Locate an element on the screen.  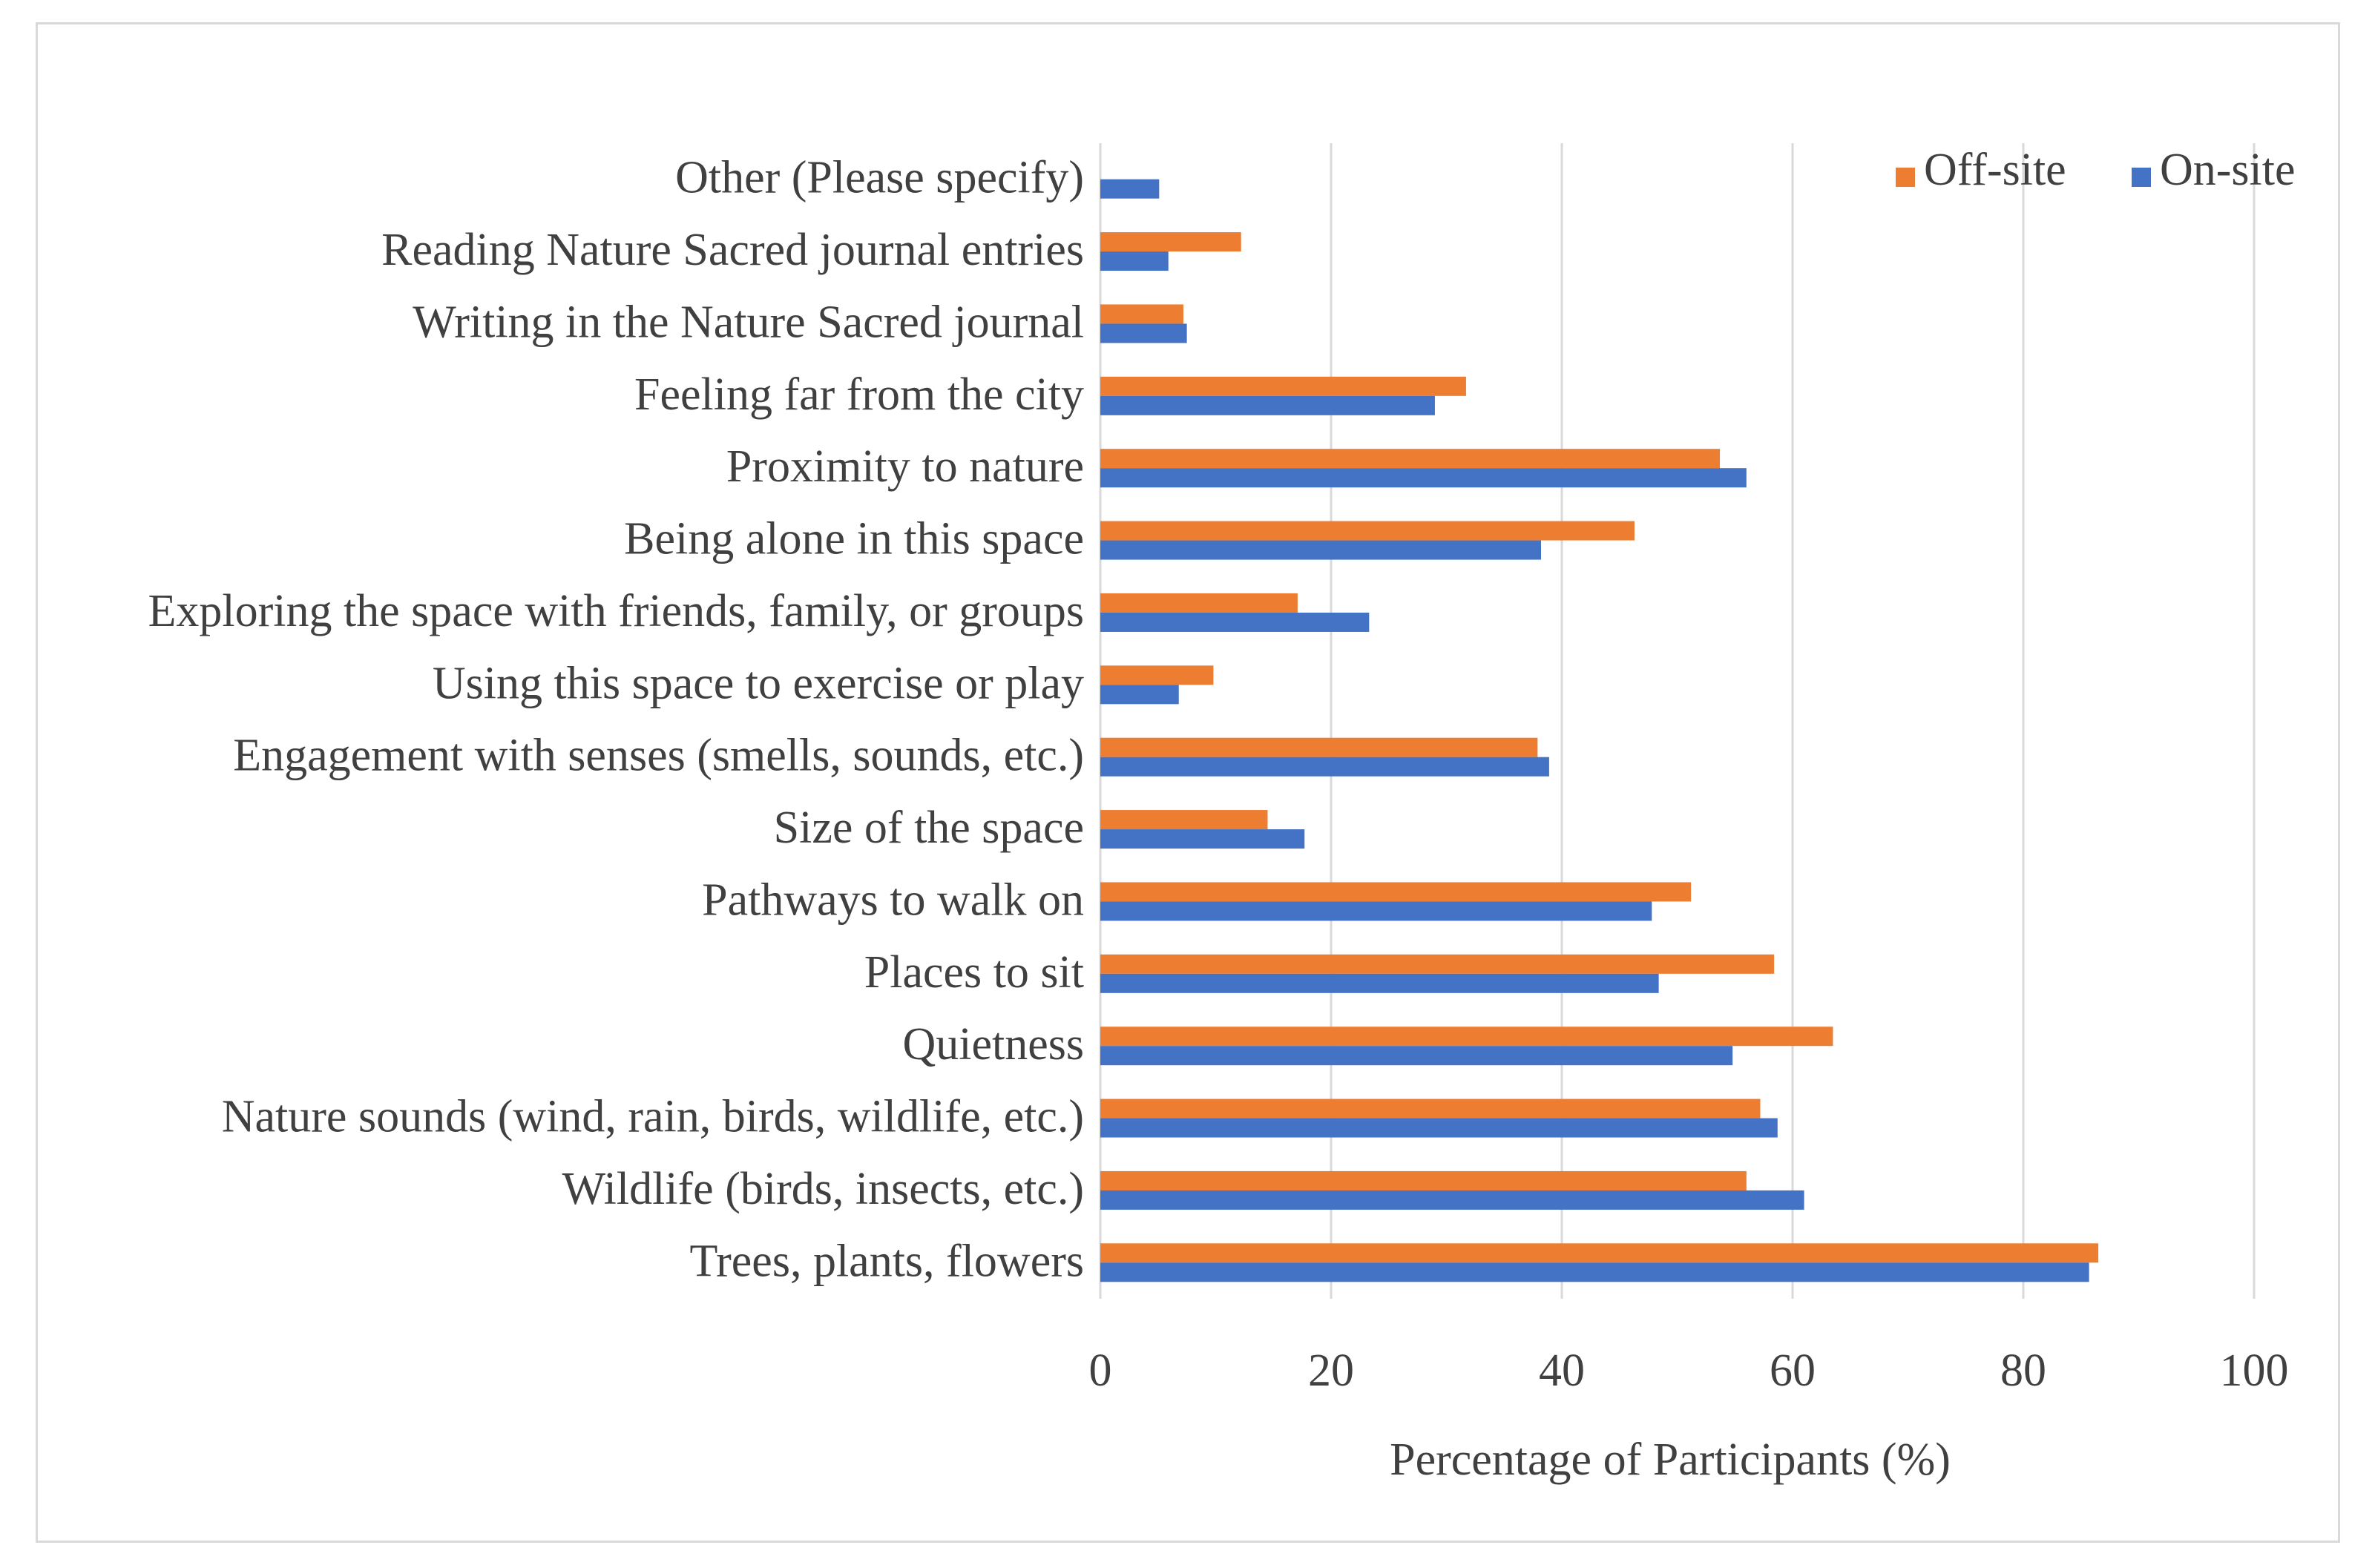
bar-on-site-nature-sounds-wind-rain-birds-wildlife-etc is located at coordinates (1439, 1128).